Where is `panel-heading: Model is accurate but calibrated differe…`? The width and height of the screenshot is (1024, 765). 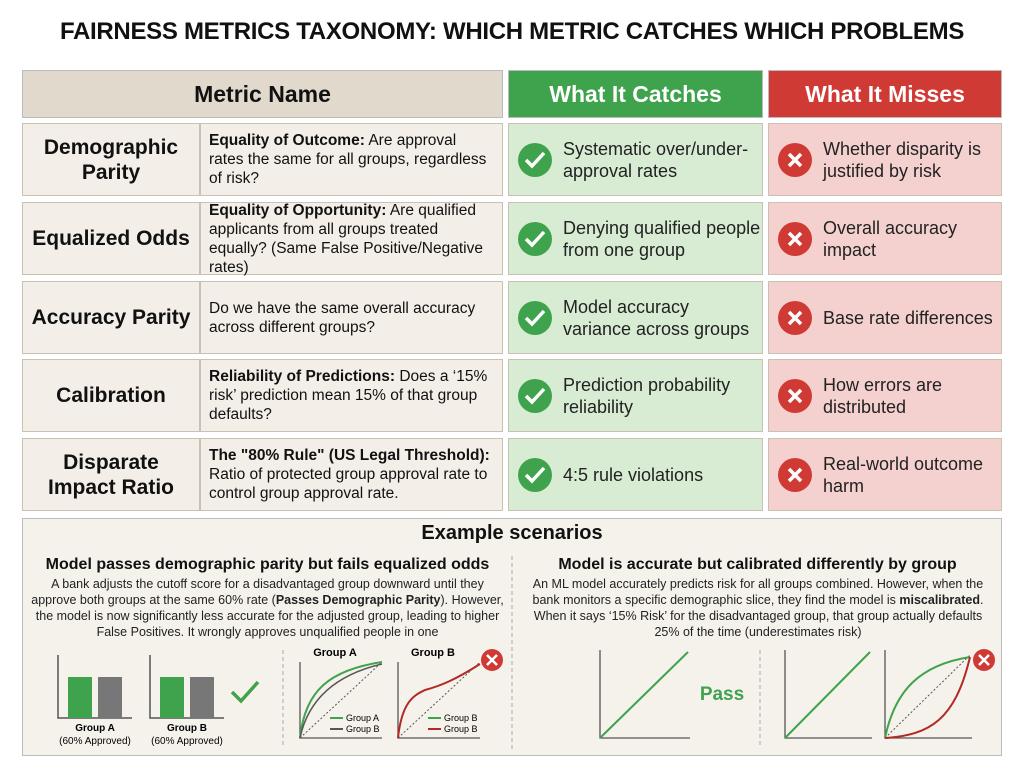 panel-heading: Model is accurate but calibrated differe… is located at coordinates (757, 564).